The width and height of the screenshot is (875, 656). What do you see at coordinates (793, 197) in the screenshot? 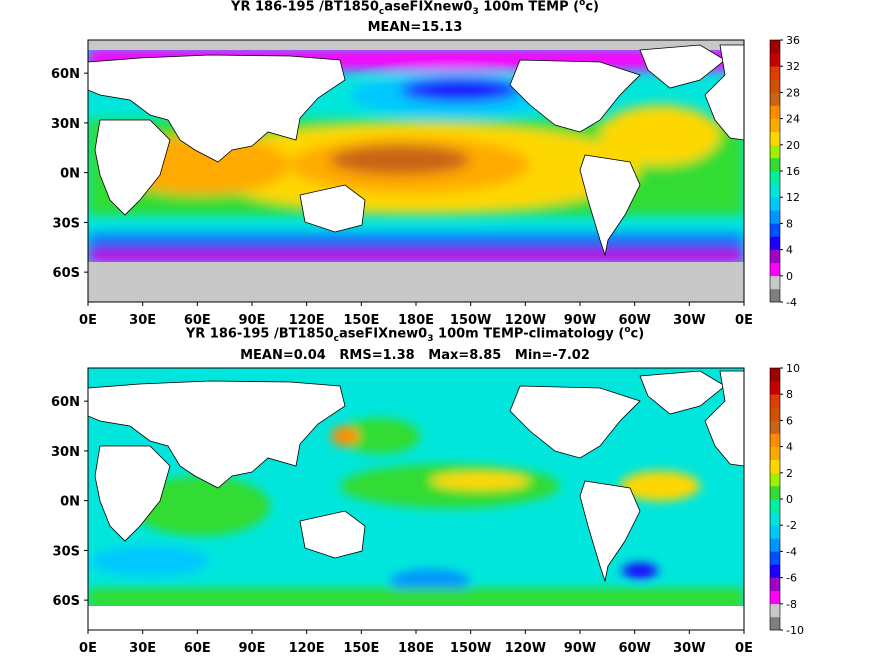
I see `colorbar-tick-label: 12` at bounding box center [793, 197].